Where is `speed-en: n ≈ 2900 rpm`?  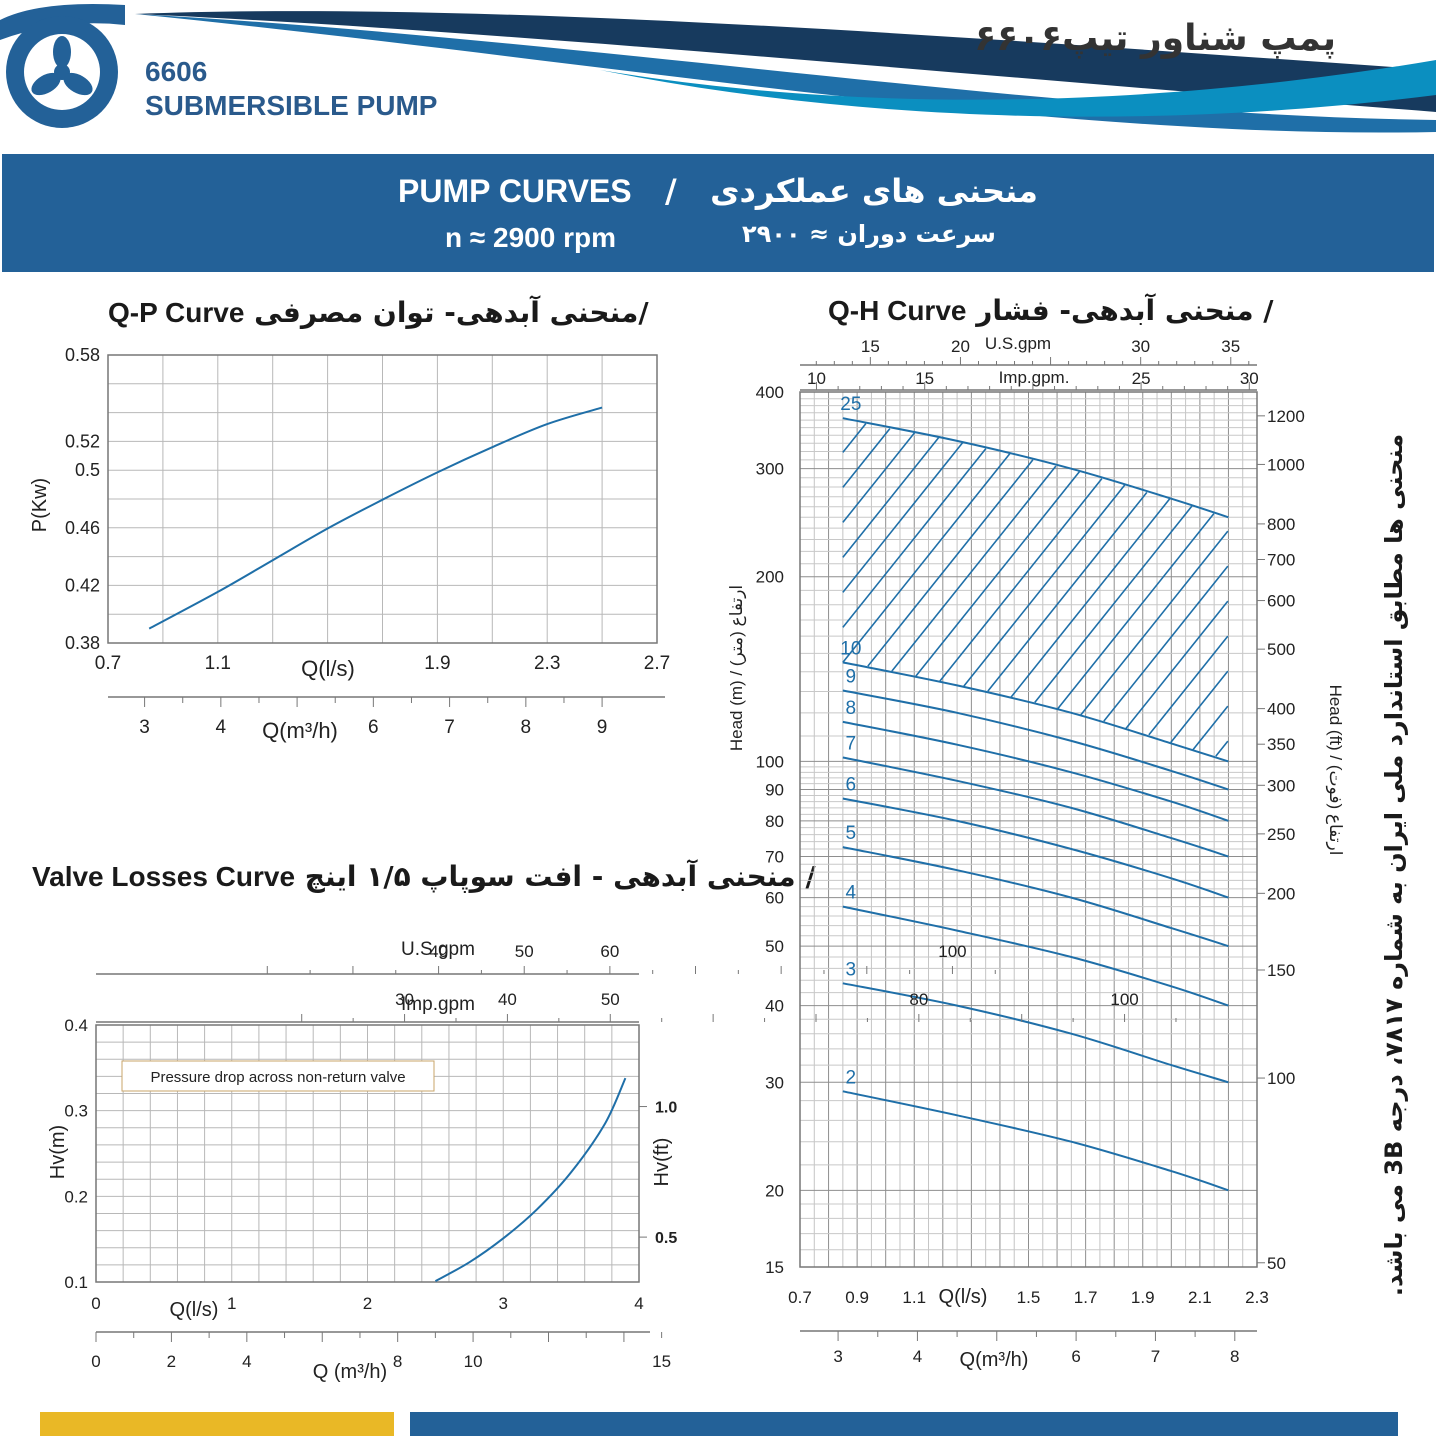 speed-en: n ≈ 2900 rpm is located at coordinates (530, 237).